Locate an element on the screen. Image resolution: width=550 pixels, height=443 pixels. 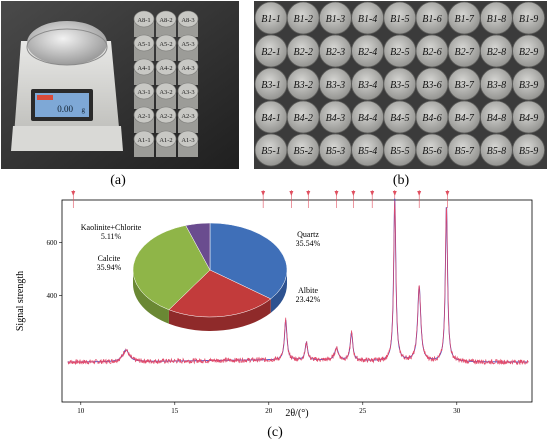
x-axis-label: 2θ/(°) is located at coordinates (296, 413).